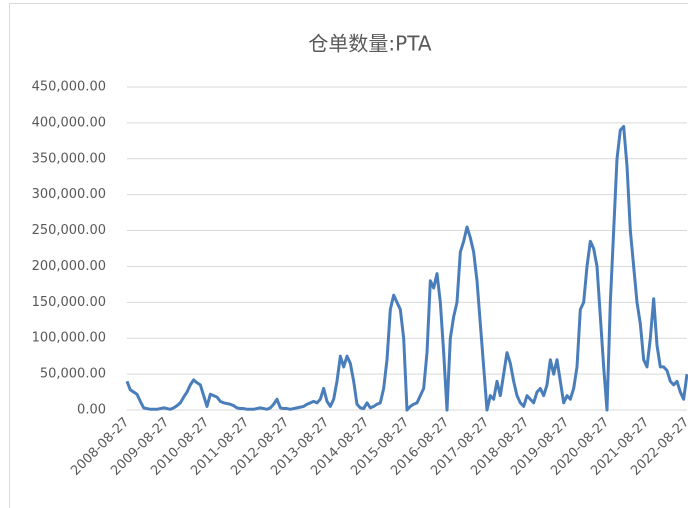 This screenshot has height=508, width=688. What do you see at coordinates (69, 158) in the screenshot?
I see `y-tick-label: 350,000.00` at bounding box center [69, 158].